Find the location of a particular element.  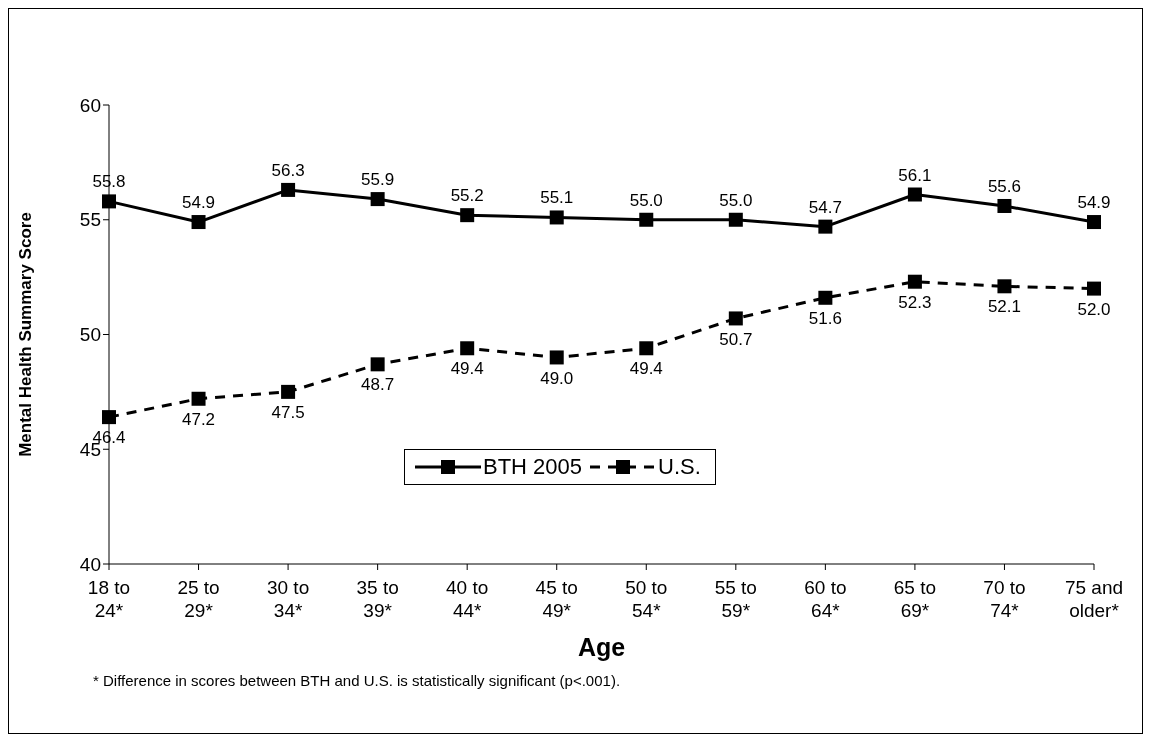

data-label: 52.1 is located at coordinates (1004, 307).